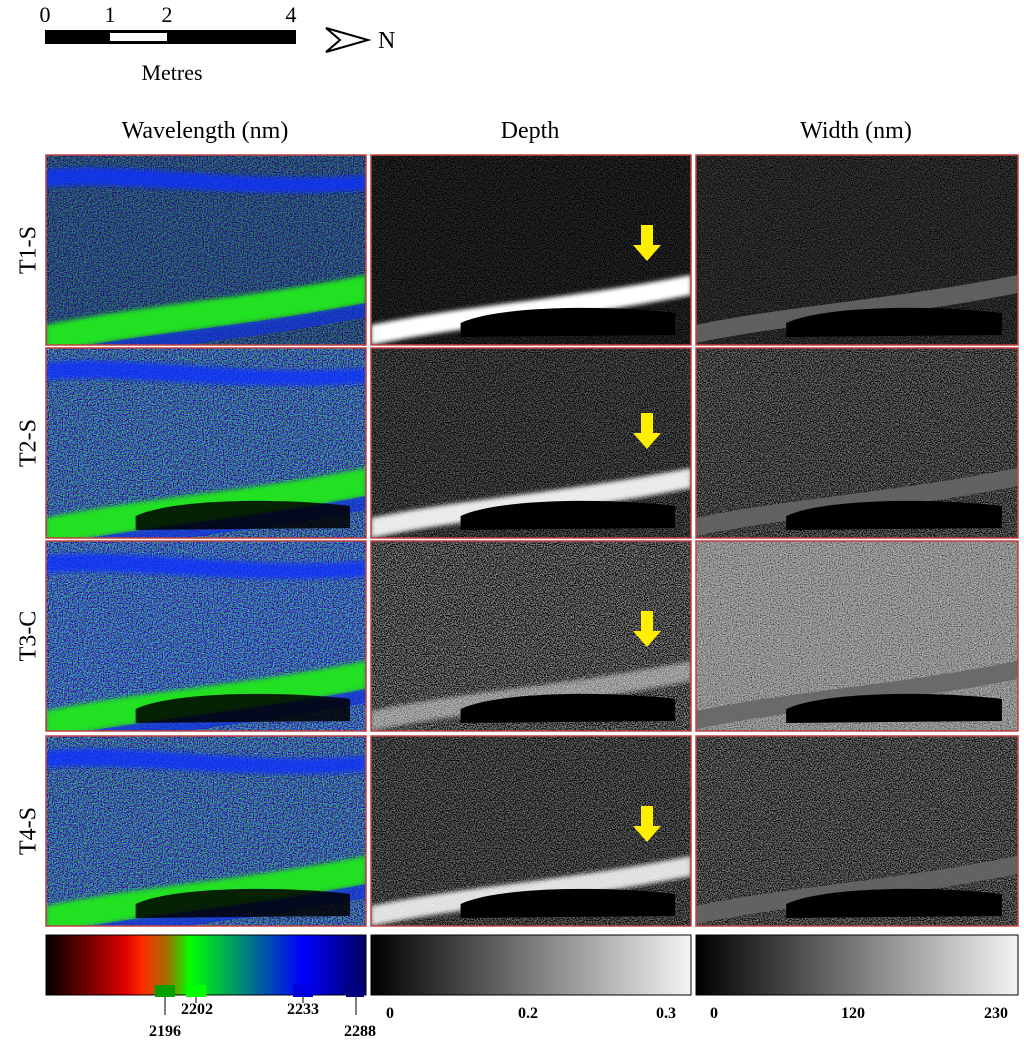 This screenshot has width=1024, height=1043. What do you see at coordinates (530, 131) in the screenshot?
I see `column-header: Depth` at bounding box center [530, 131].